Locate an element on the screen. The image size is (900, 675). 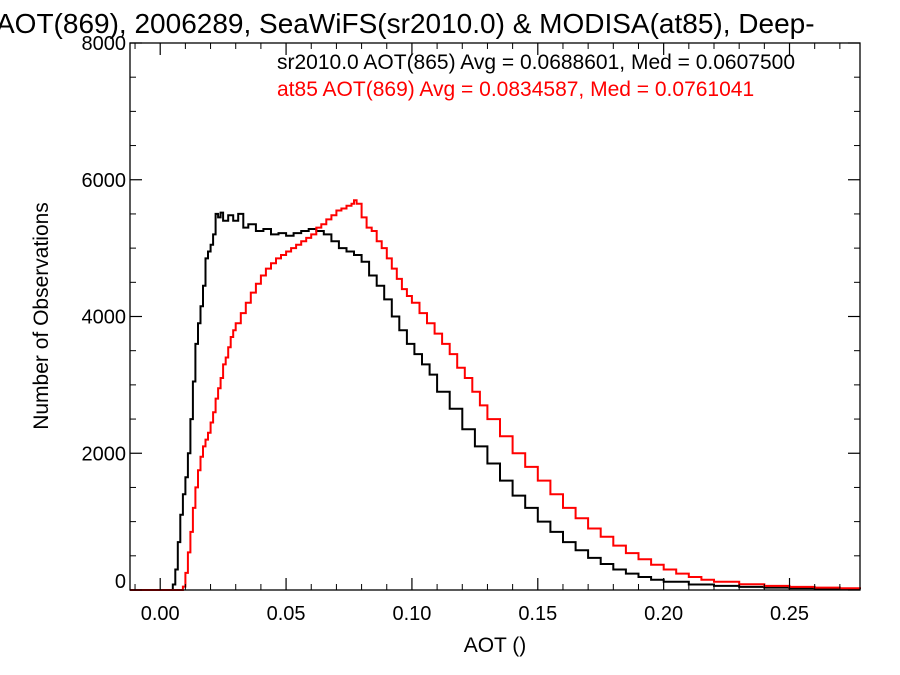
y-tick-label: 0 is located at coordinates (120, 582).